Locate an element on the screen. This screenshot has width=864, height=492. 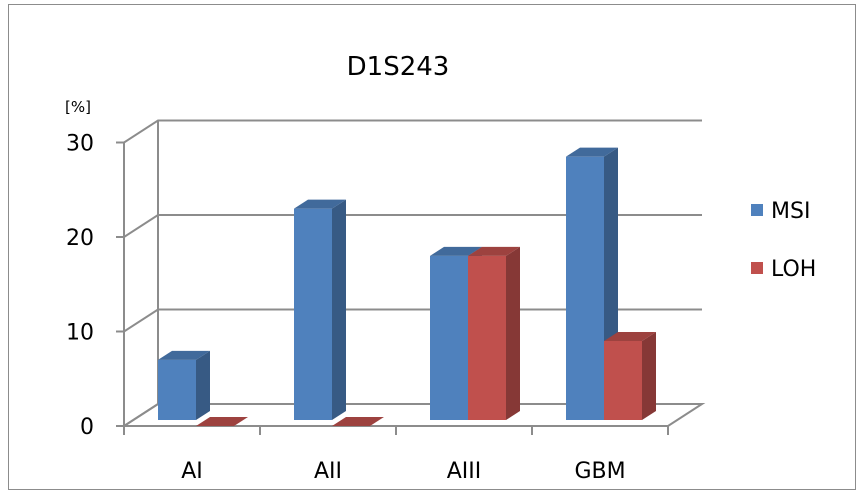
bar-msi-ai is located at coordinates (184, 385).